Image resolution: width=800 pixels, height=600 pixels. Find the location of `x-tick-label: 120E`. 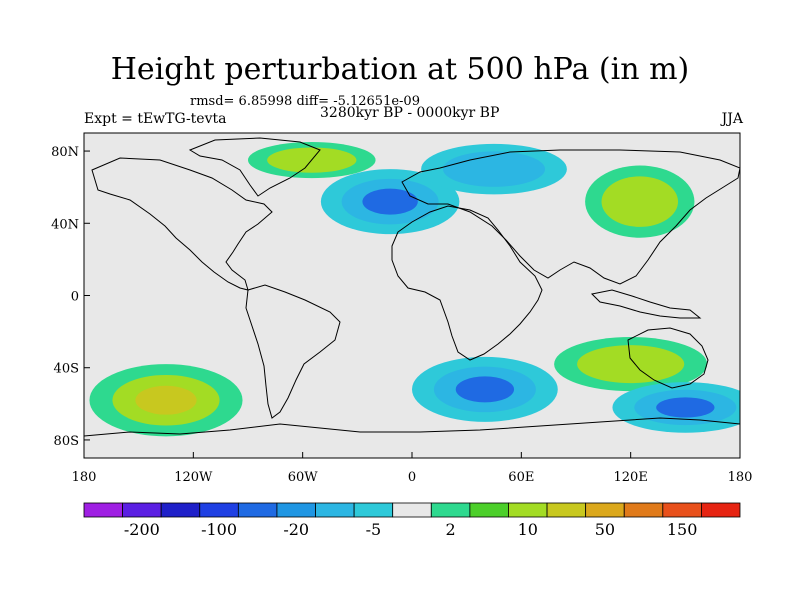

x-tick-label: 120E is located at coordinates (631, 477).